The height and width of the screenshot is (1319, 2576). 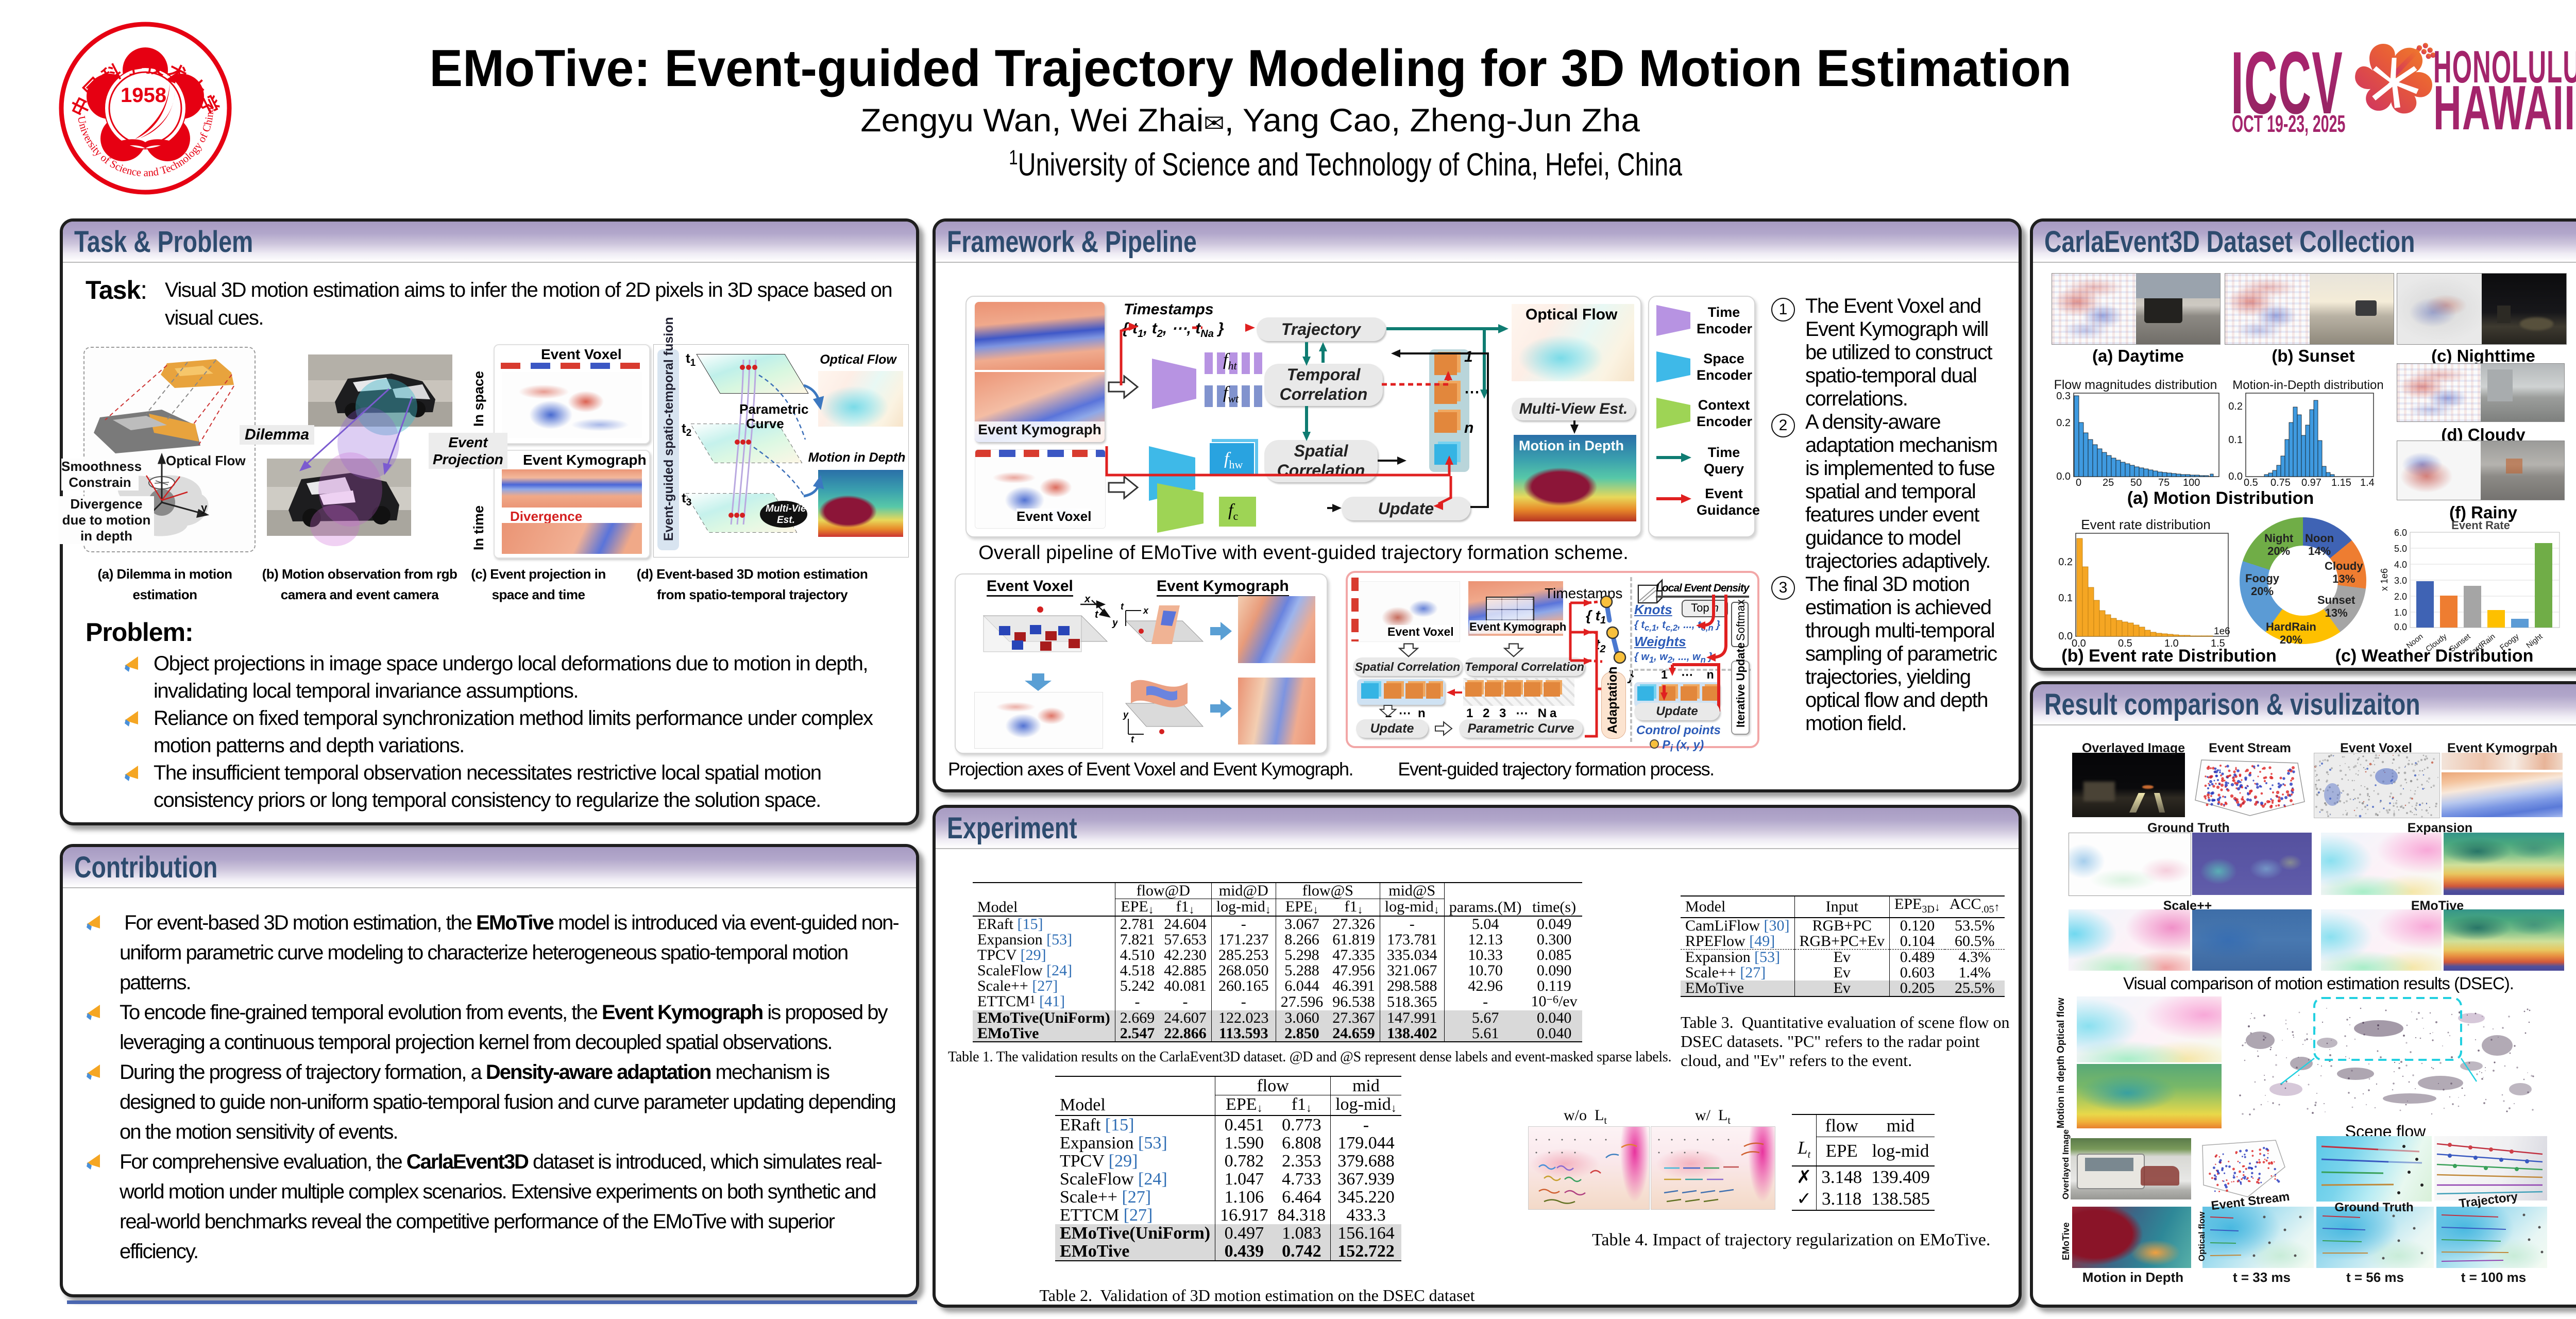 What do you see at coordinates (1596, 616) in the screenshot?
I see `svg-text: { t1` at bounding box center [1596, 616].